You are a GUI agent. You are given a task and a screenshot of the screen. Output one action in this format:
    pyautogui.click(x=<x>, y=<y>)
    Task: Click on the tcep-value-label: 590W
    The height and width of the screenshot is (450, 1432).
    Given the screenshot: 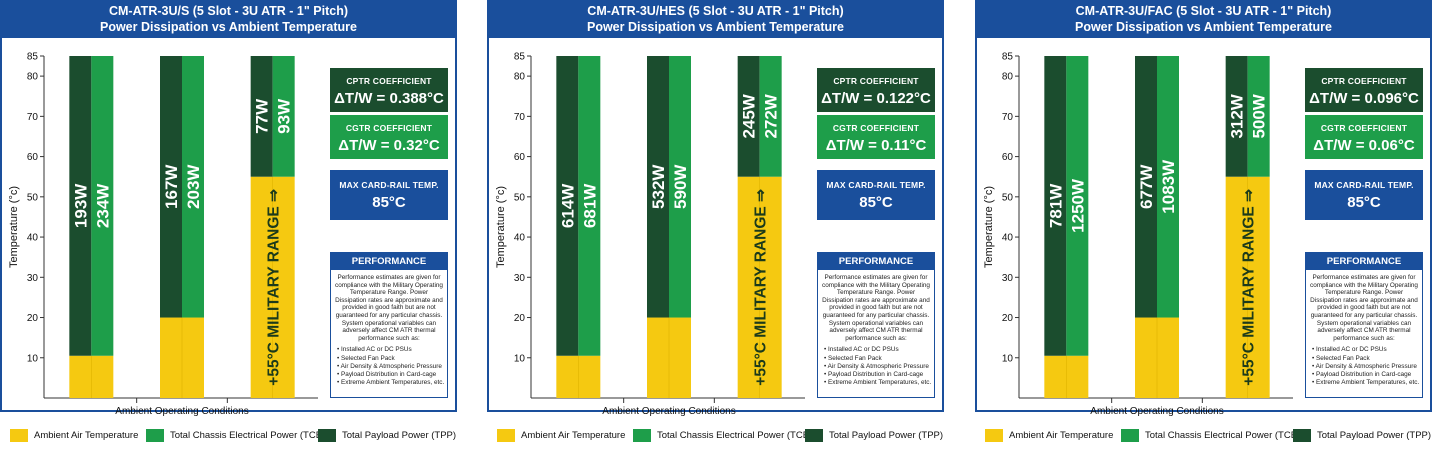 What is the action you would take?
    pyautogui.click(x=680, y=186)
    